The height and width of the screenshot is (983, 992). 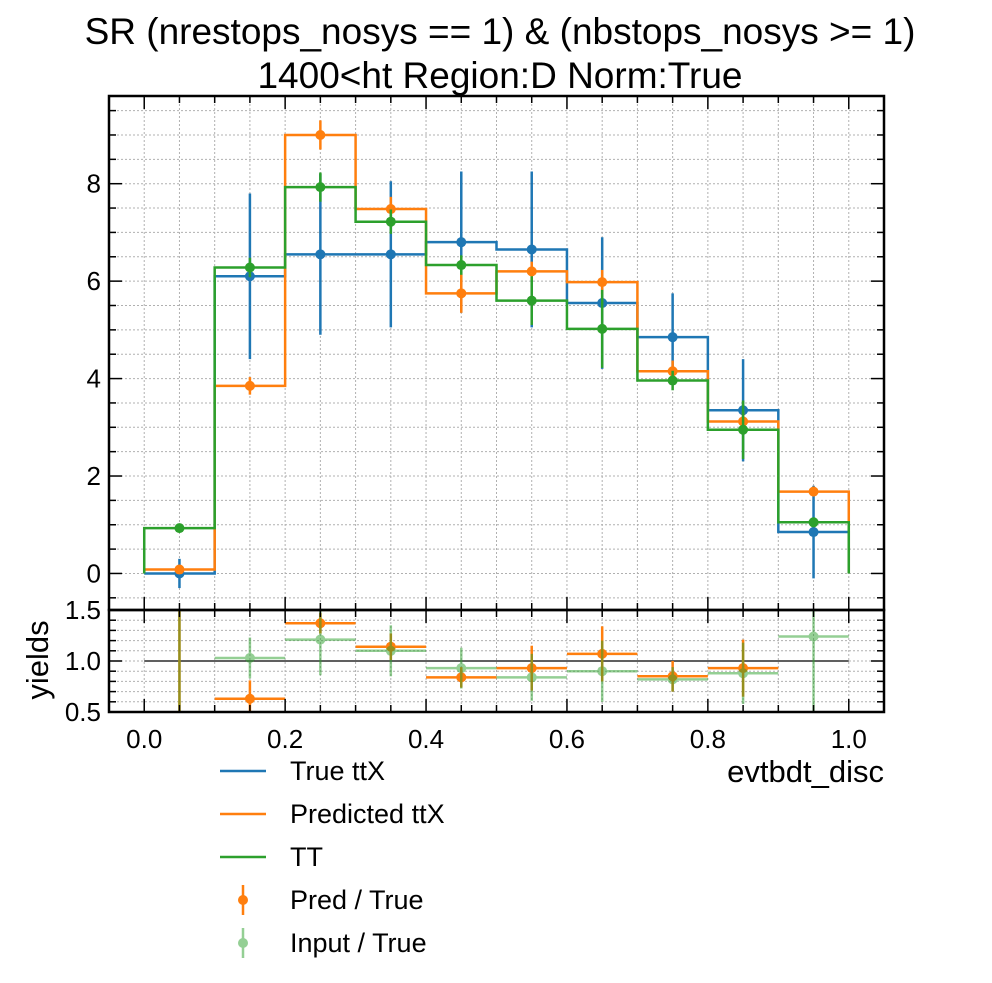 I want to click on main-y-tick-label: 2, so click(x=94, y=476).